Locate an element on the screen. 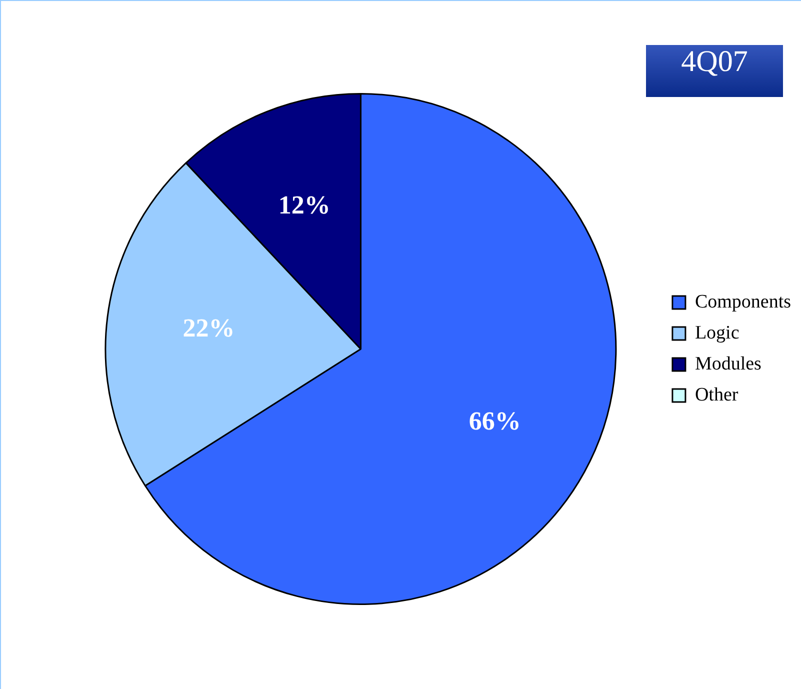 The height and width of the screenshot is (689, 801). legend-label: Other is located at coordinates (716, 395).